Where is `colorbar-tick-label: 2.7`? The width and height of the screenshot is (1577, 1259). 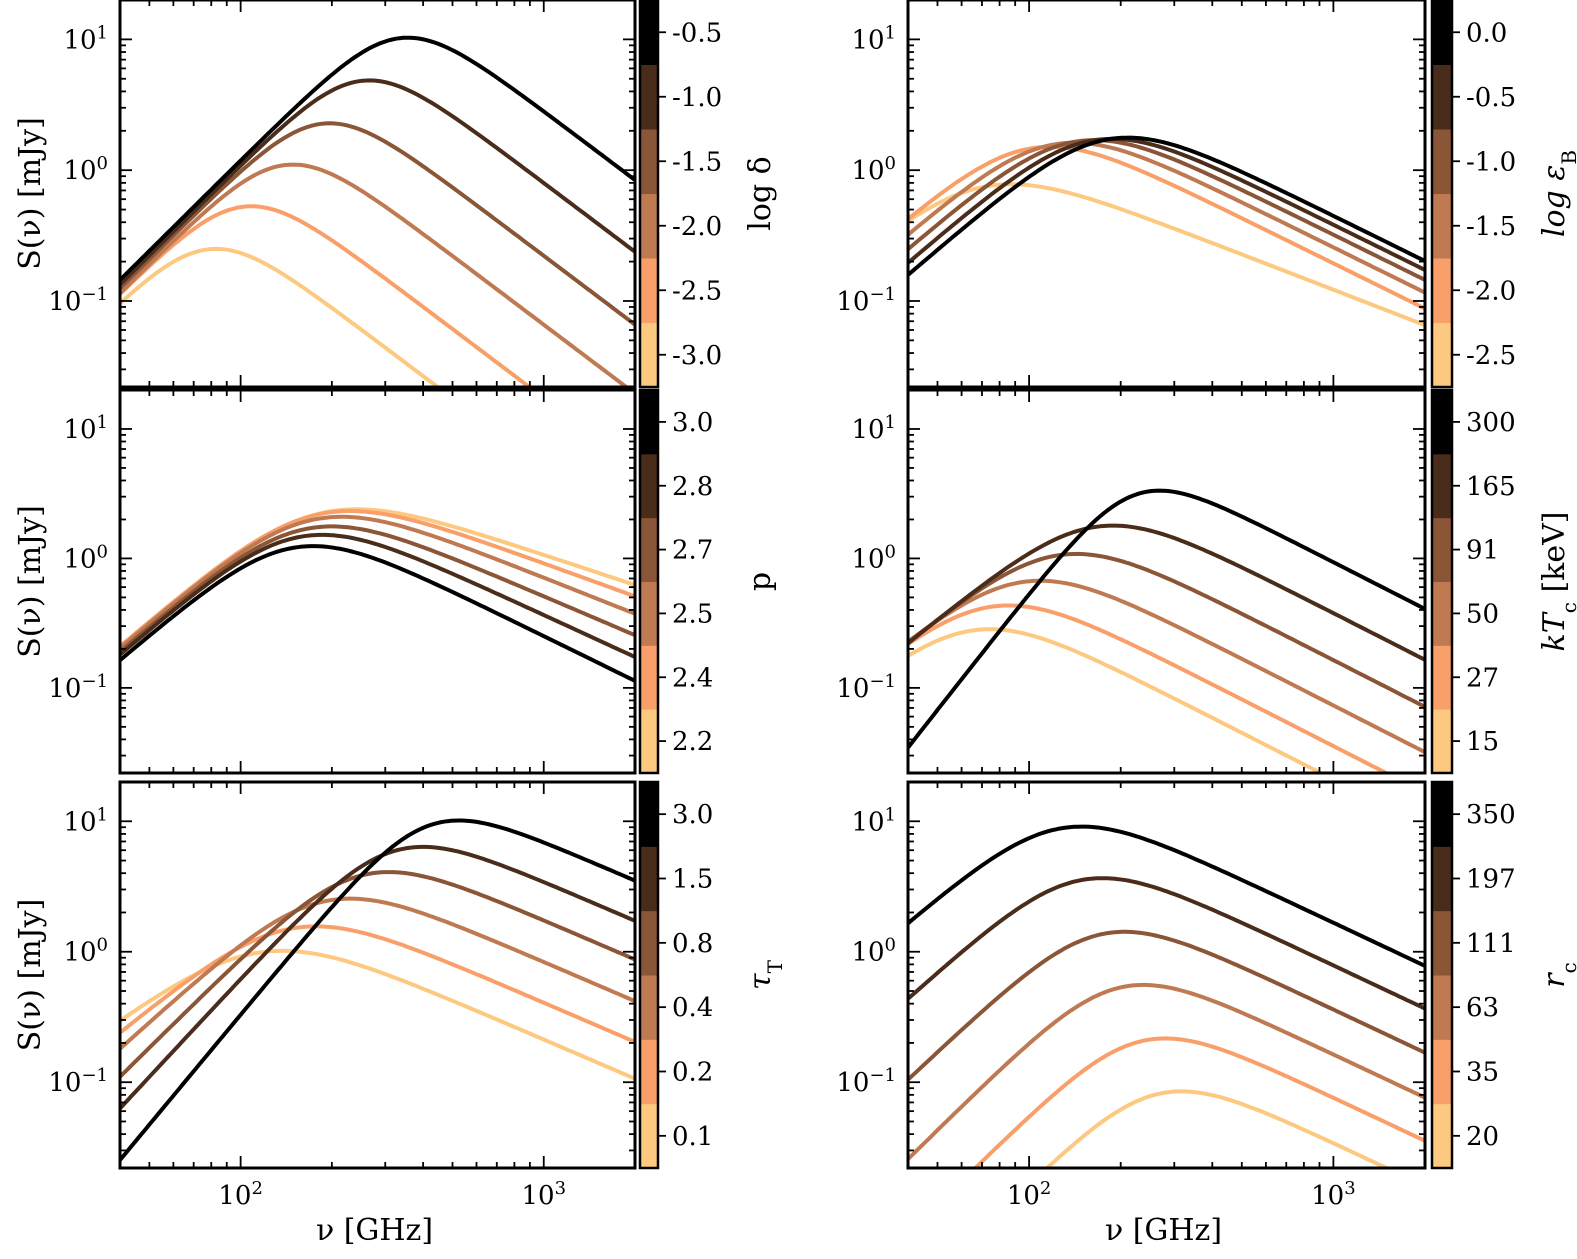 colorbar-tick-label: 2.7 is located at coordinates (692, 551).